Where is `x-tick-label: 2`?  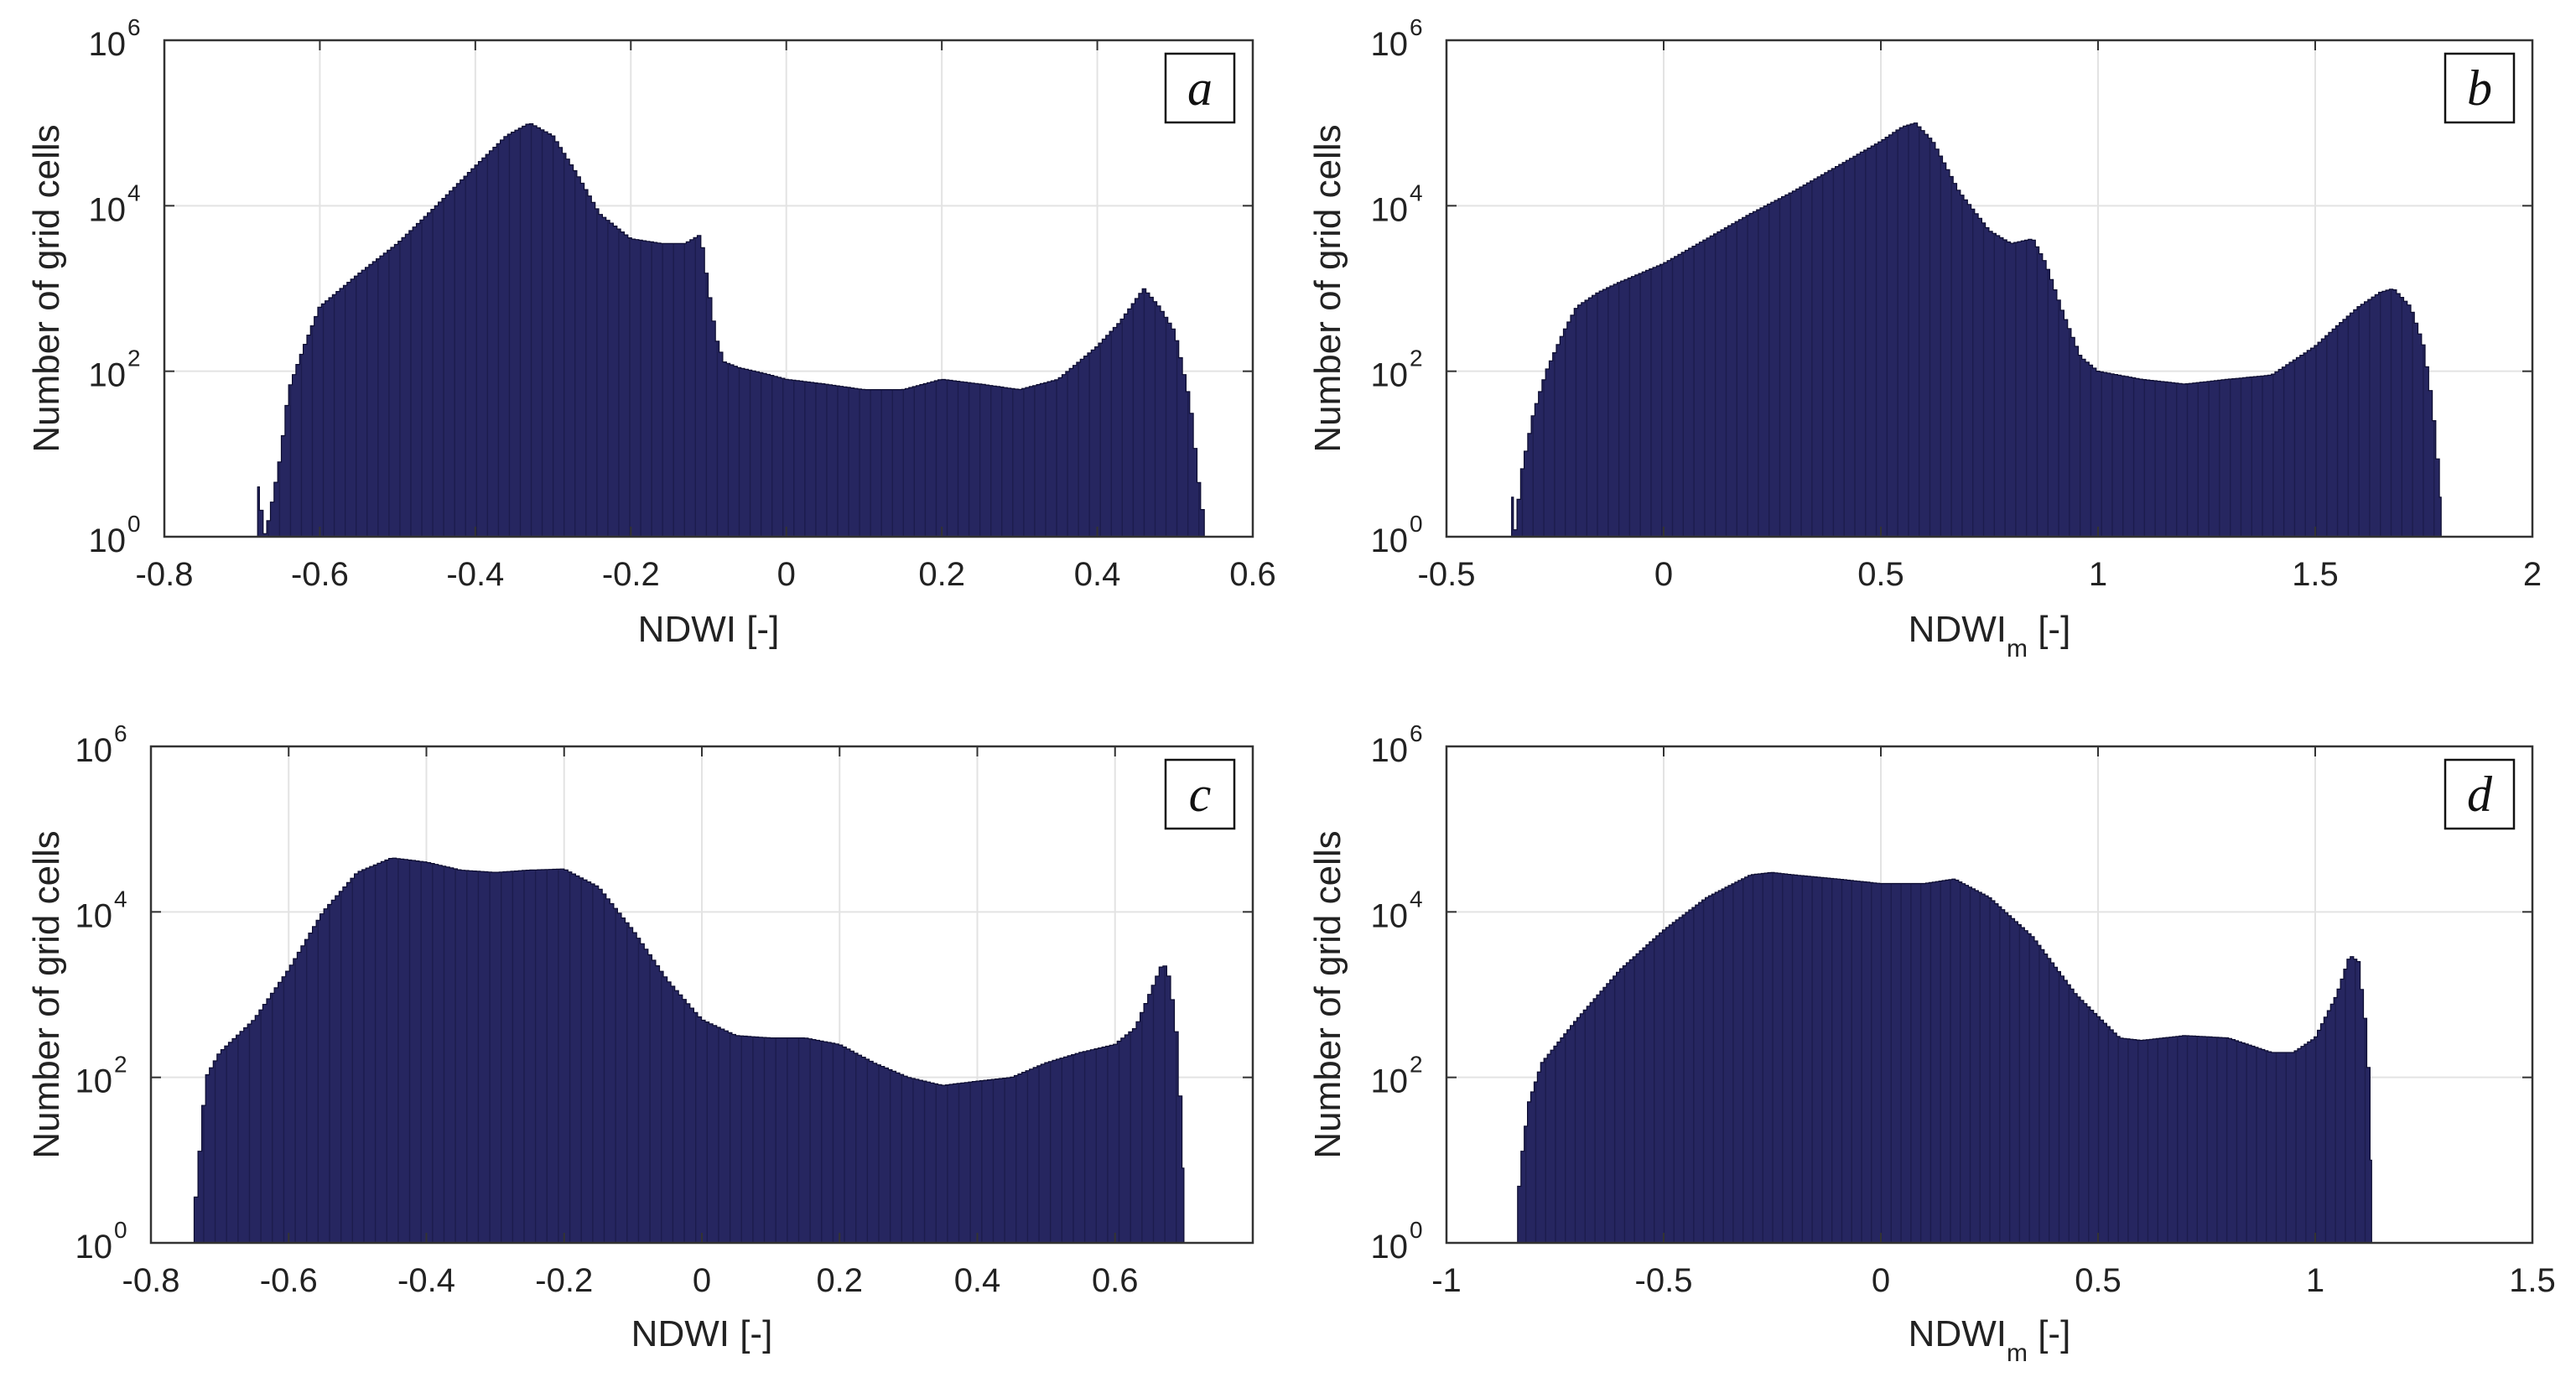
x-tick-label: 2 is located at coordinates (2532, 574).